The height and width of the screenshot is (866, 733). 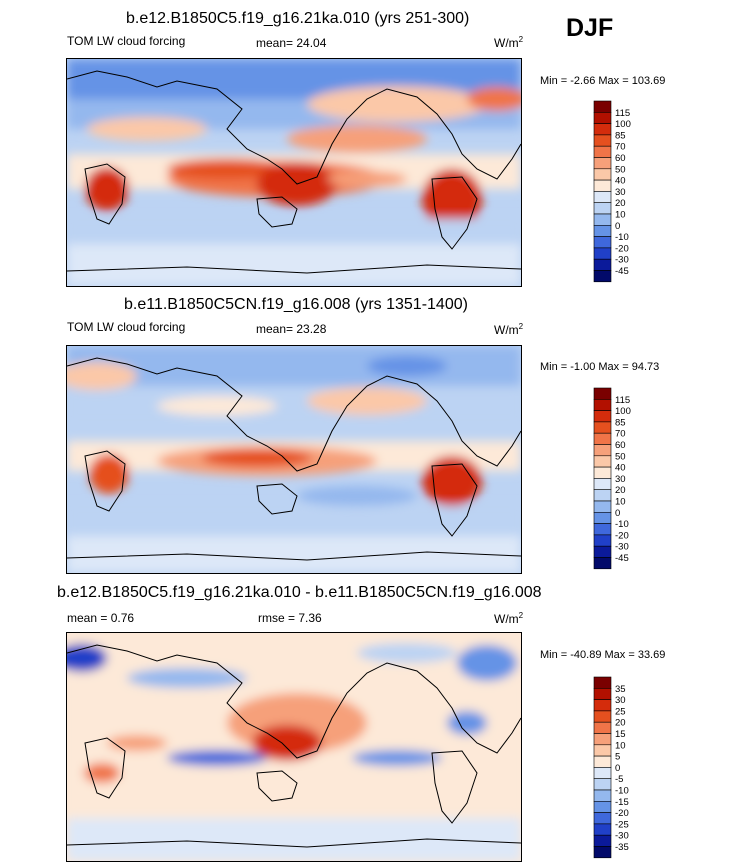 What do you see at coordinates (620, 135) in the screenshot?
I see `panel1-colorbar-label: 85` at bounding box center [620, 135].